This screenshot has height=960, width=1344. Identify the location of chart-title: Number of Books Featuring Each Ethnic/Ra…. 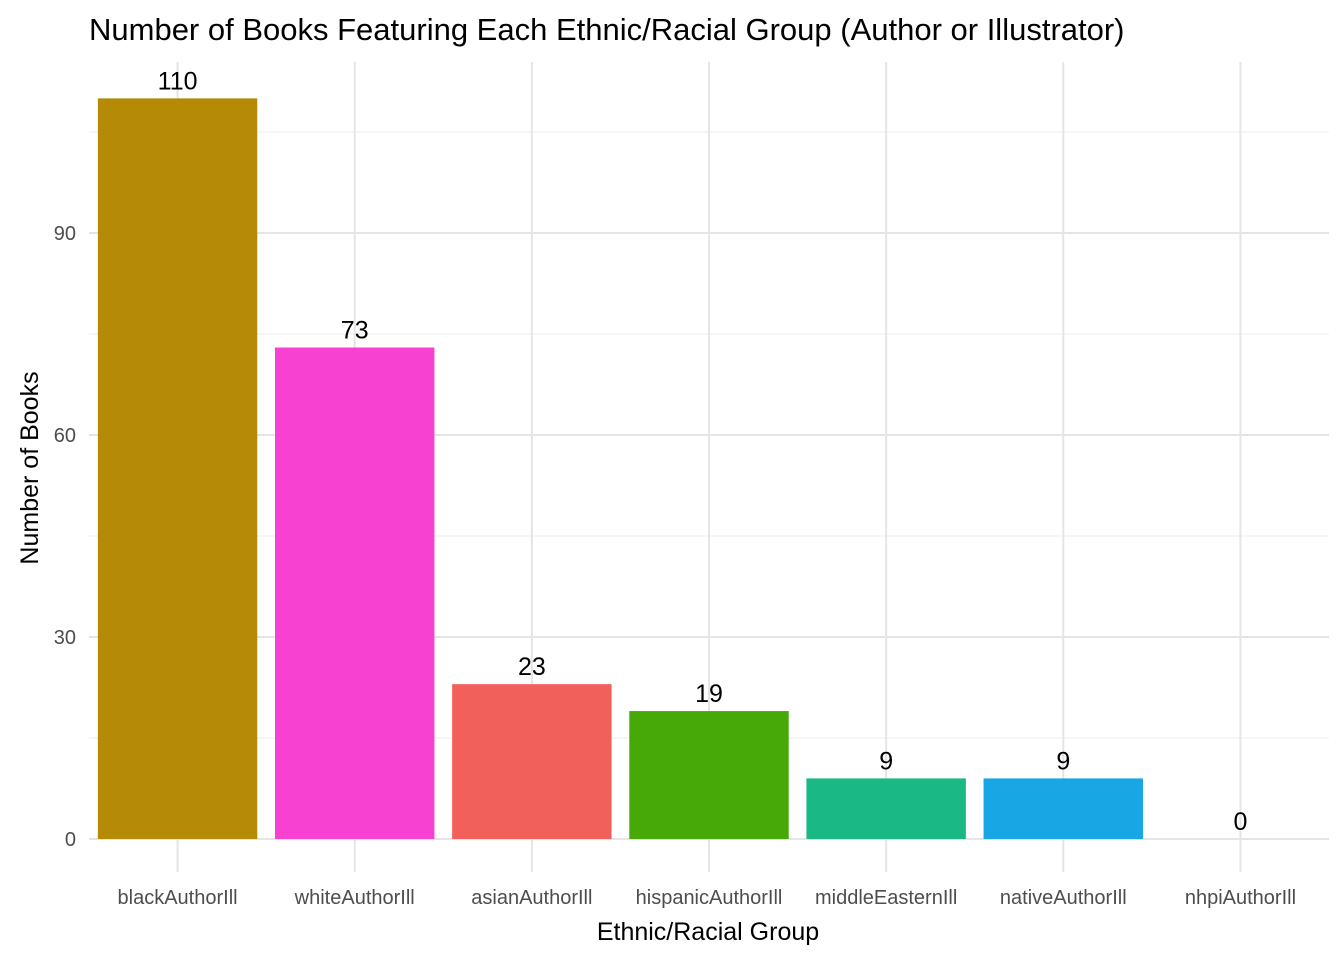
(607, 29).